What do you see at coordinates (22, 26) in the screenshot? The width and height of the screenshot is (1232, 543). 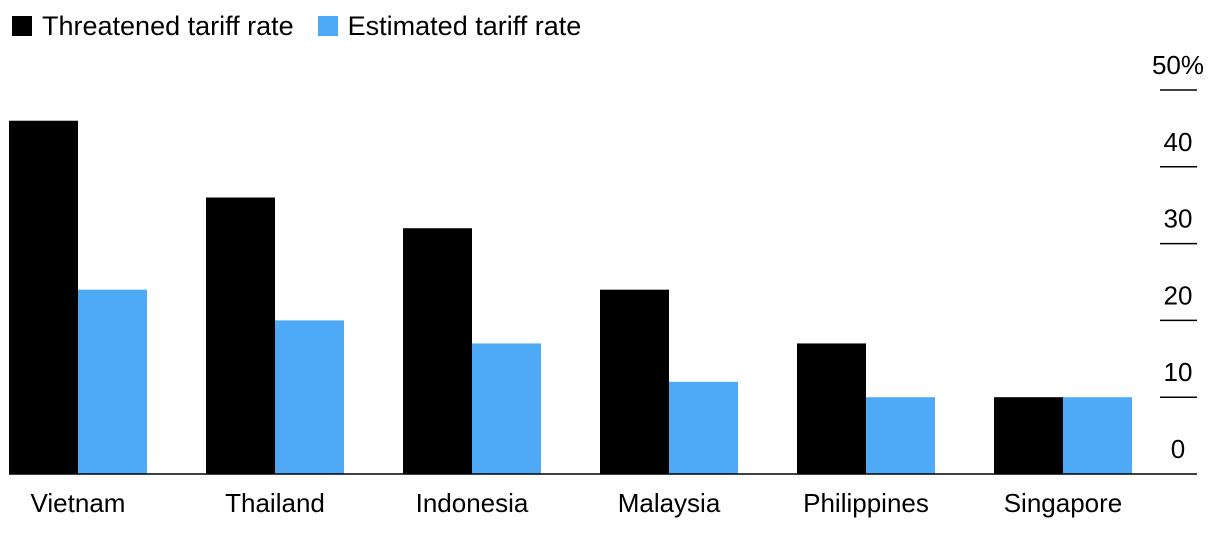 I see `legend-swatch-threatened` at bounding box center [22, 26].